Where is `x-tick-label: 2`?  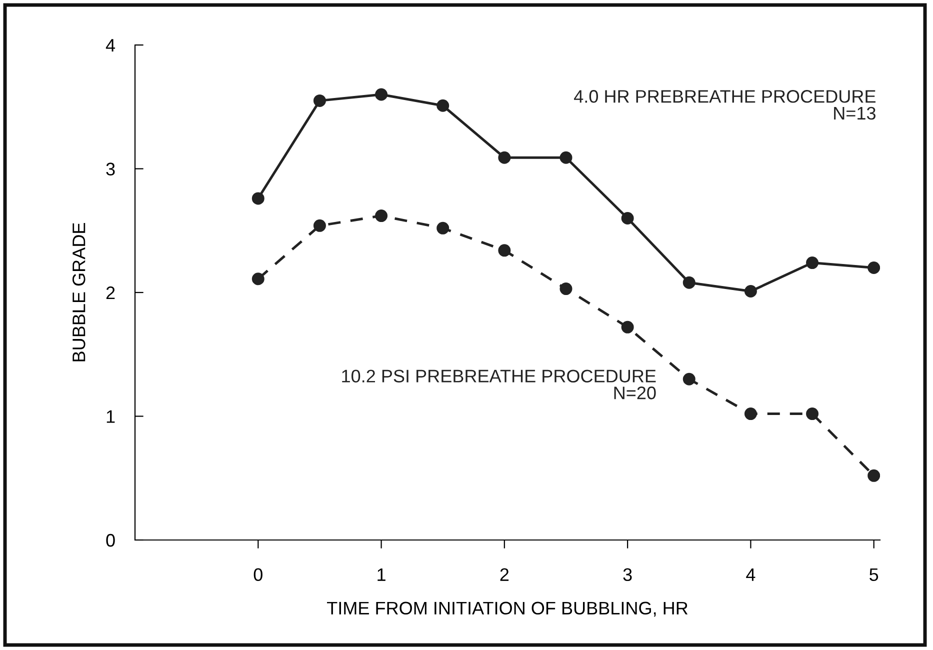
x-tick-label: 2 is located at coordinates (504, 574).